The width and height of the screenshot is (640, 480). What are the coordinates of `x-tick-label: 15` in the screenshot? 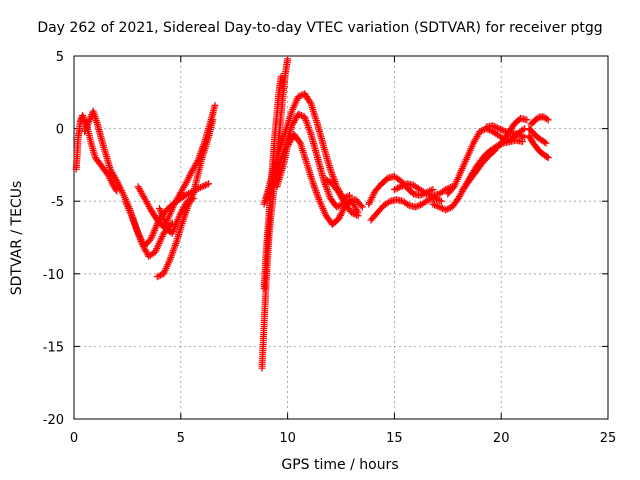 It's located at (394, 438).